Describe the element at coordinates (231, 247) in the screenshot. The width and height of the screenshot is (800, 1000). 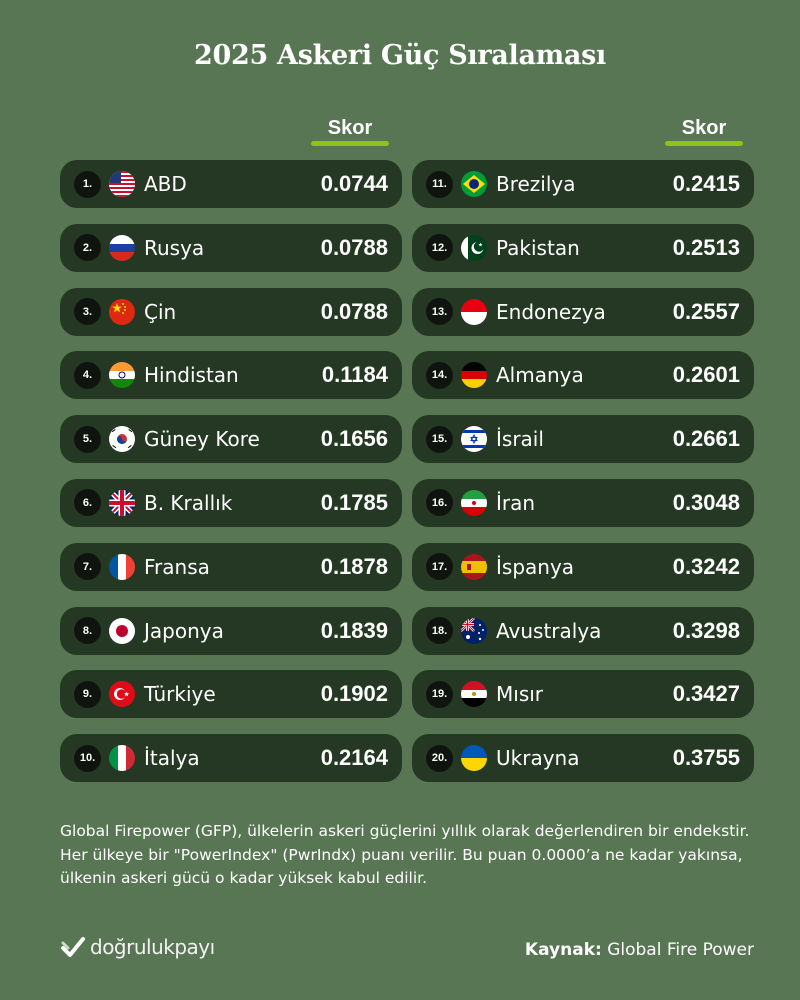
I see `ranking-row: 2. Rusya 0.0788` at that location.